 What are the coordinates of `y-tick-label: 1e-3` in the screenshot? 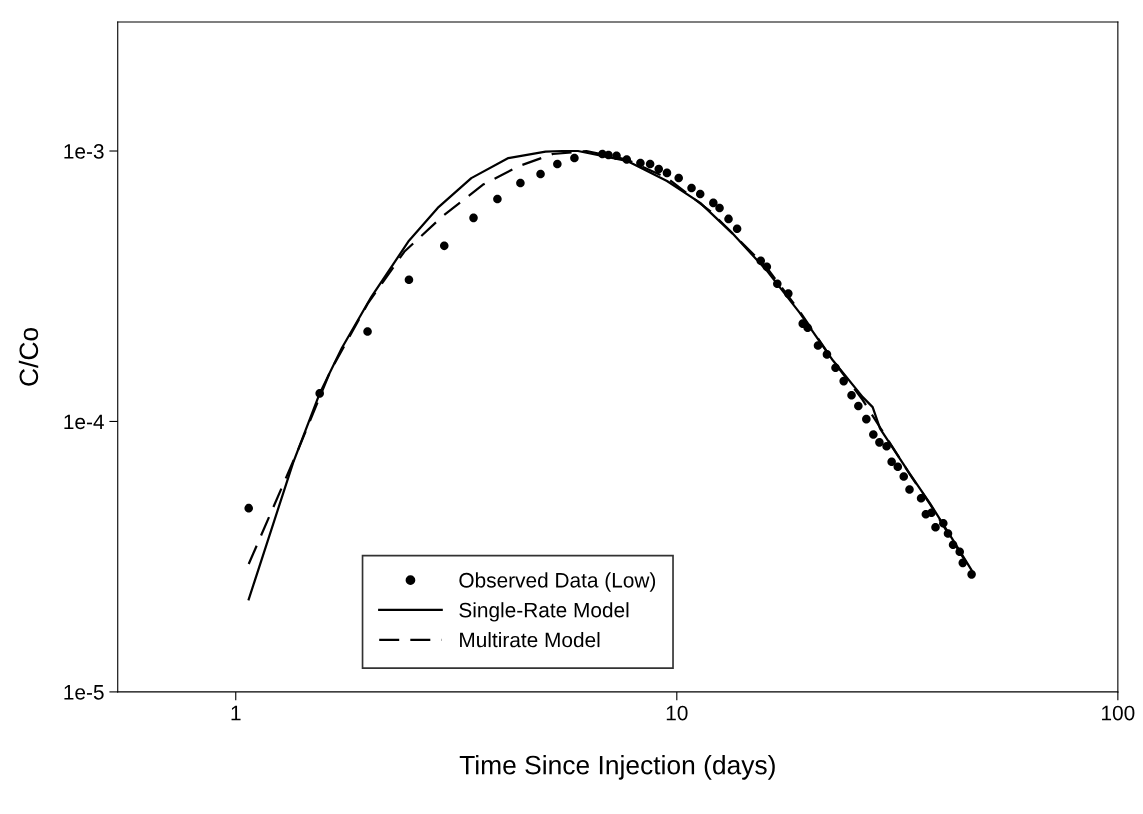 It's located at (84, 151).